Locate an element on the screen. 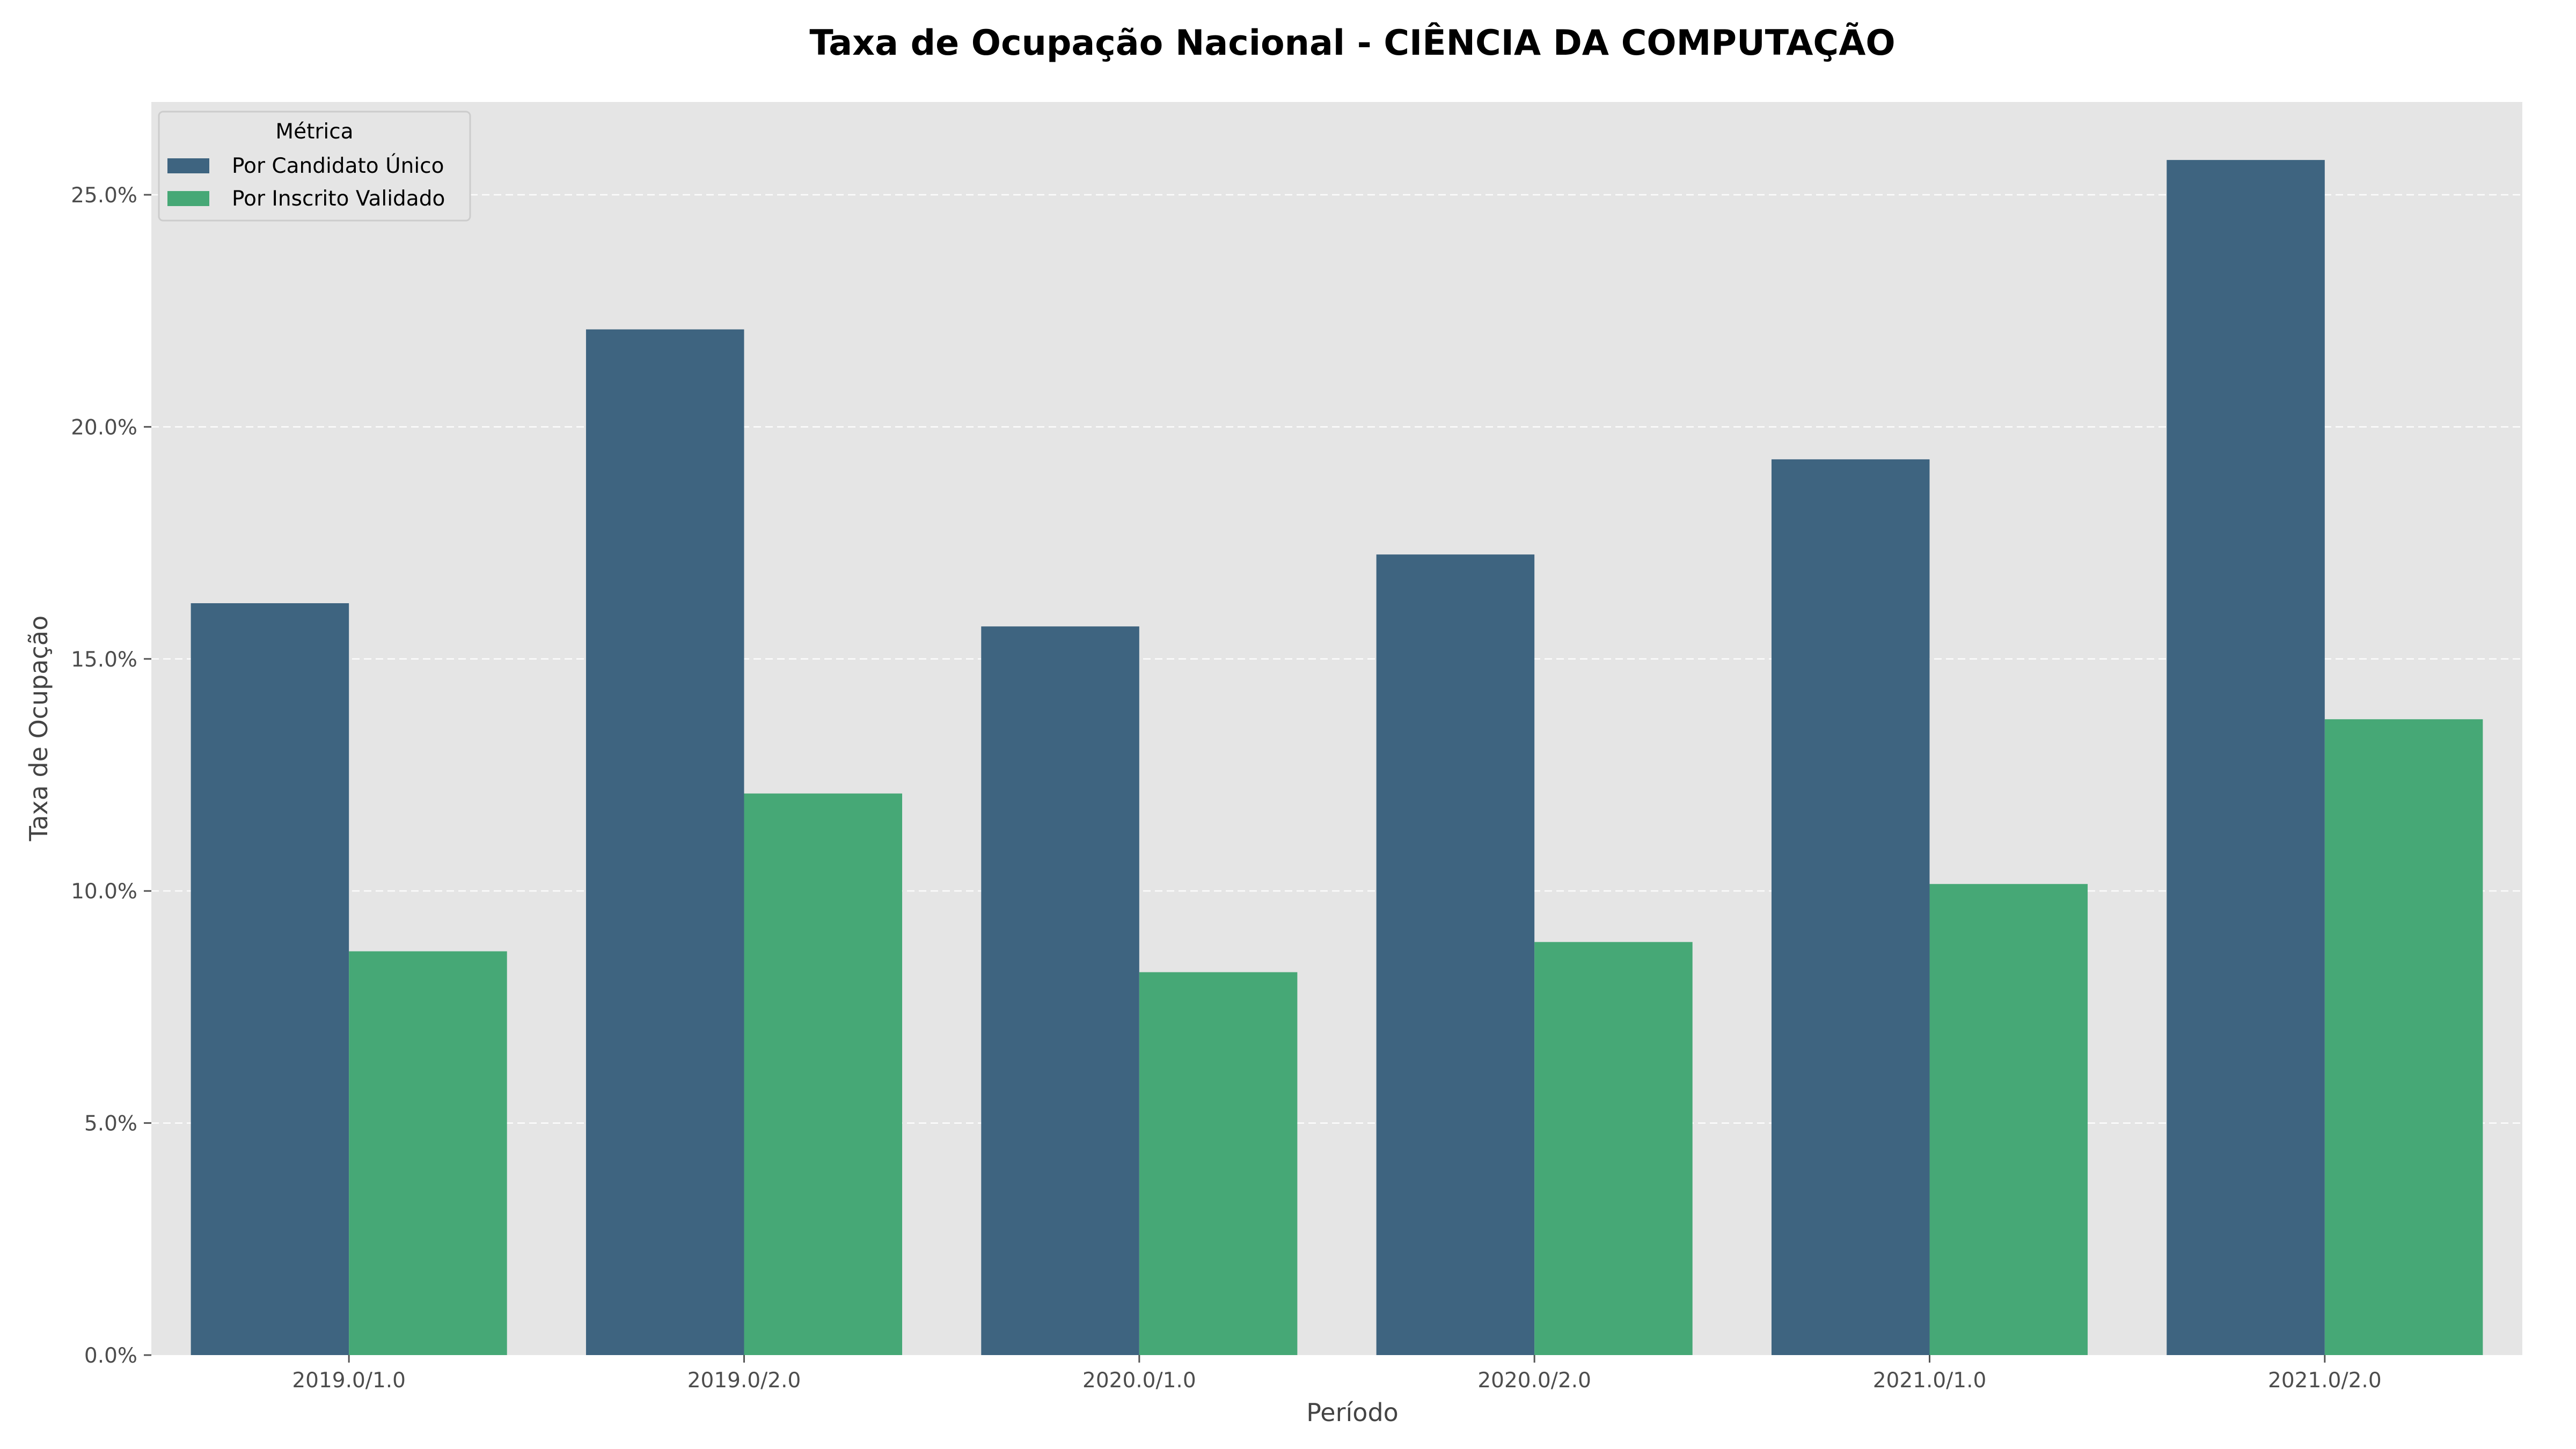 The image size is (2576, 1449). legend-label-candidato: Por Candidato Único is located at coordinates (338, 165).